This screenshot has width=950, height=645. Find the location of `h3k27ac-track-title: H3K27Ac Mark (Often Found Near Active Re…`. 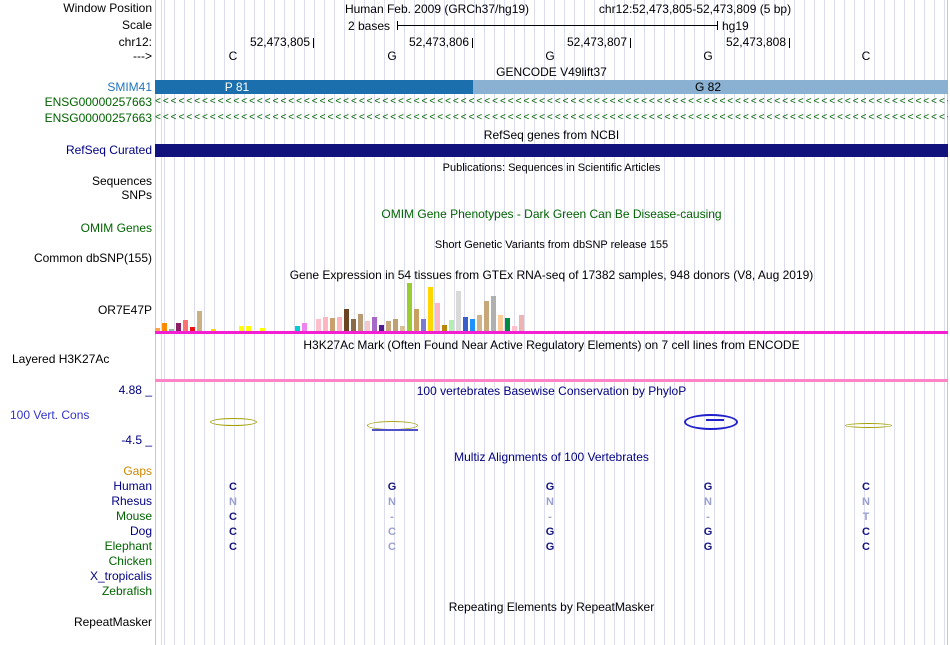

h3k27ac-track-title: H3K27Ac Mark (Often Found Near Active Re… is located at coordinates (551, 345).